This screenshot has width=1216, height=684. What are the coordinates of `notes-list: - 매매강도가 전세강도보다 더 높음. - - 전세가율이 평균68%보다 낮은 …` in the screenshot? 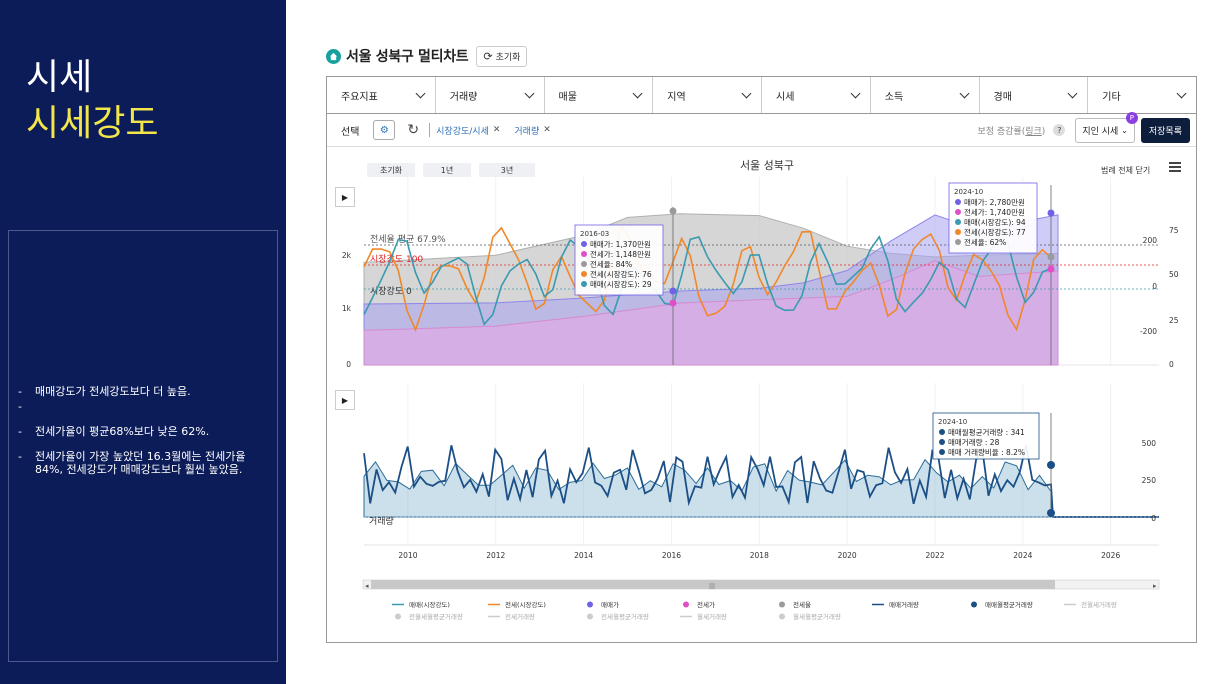 It's located at (147, 431).